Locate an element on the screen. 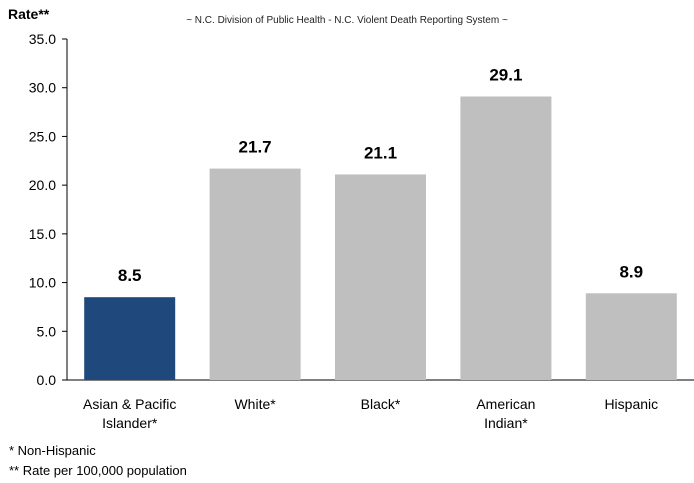  x-tick-label: Indian* is located at coordinates (506, 423).